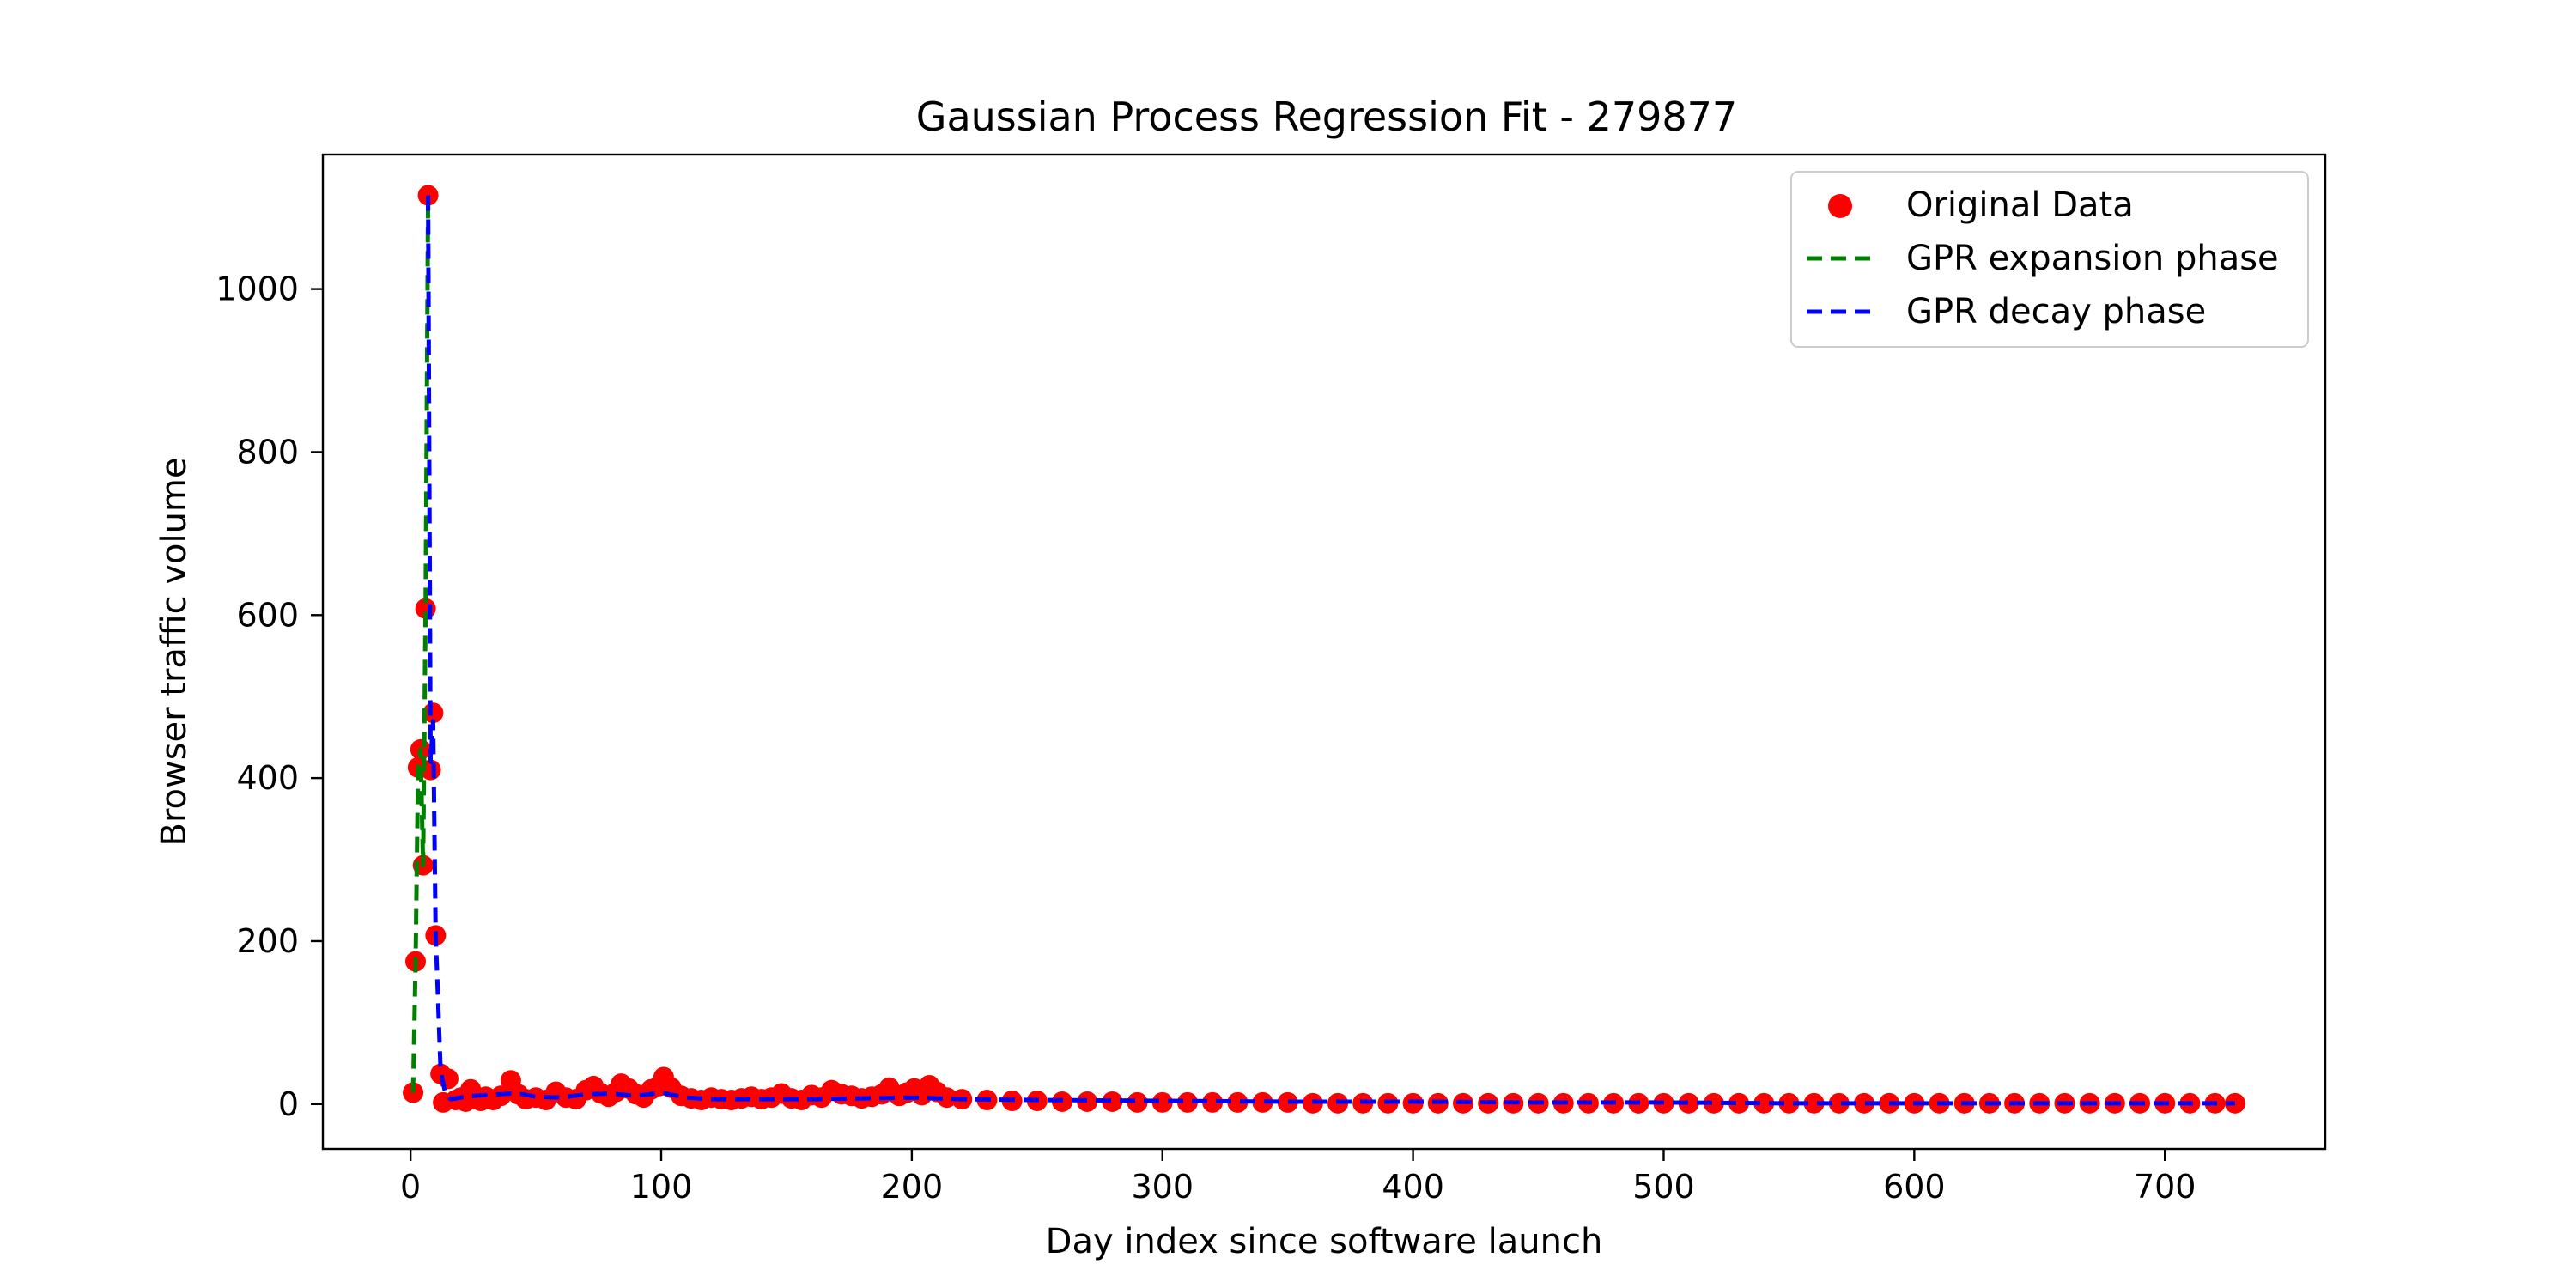 The width and height of the screenshot is (2576, 1288). I want to click on x-axis: 0 100 200 300 400 500 600 700, so click(1298, 1177).